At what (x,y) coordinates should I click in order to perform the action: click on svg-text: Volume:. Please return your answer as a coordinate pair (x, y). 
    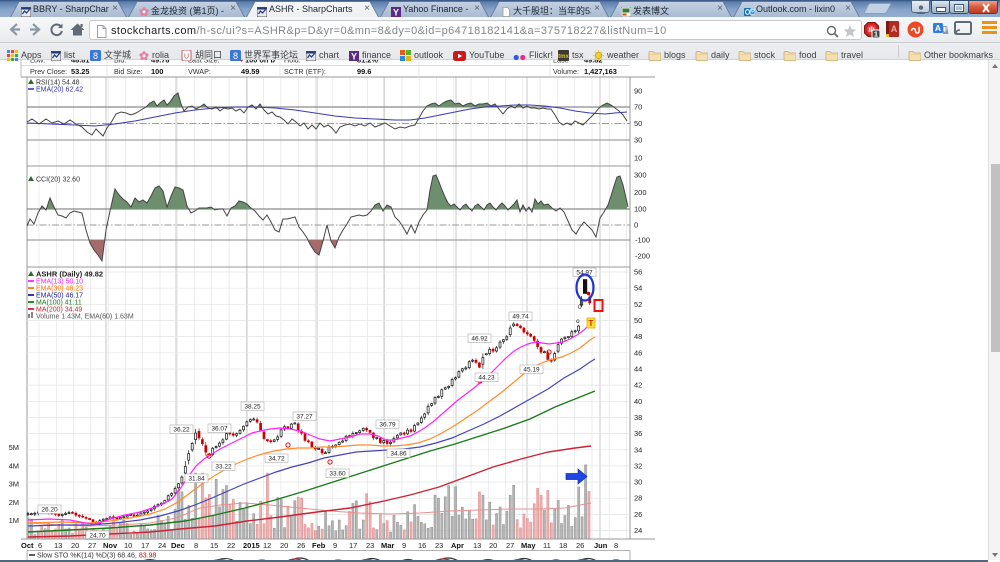
    Looking at the image, I should click on (566, 71).